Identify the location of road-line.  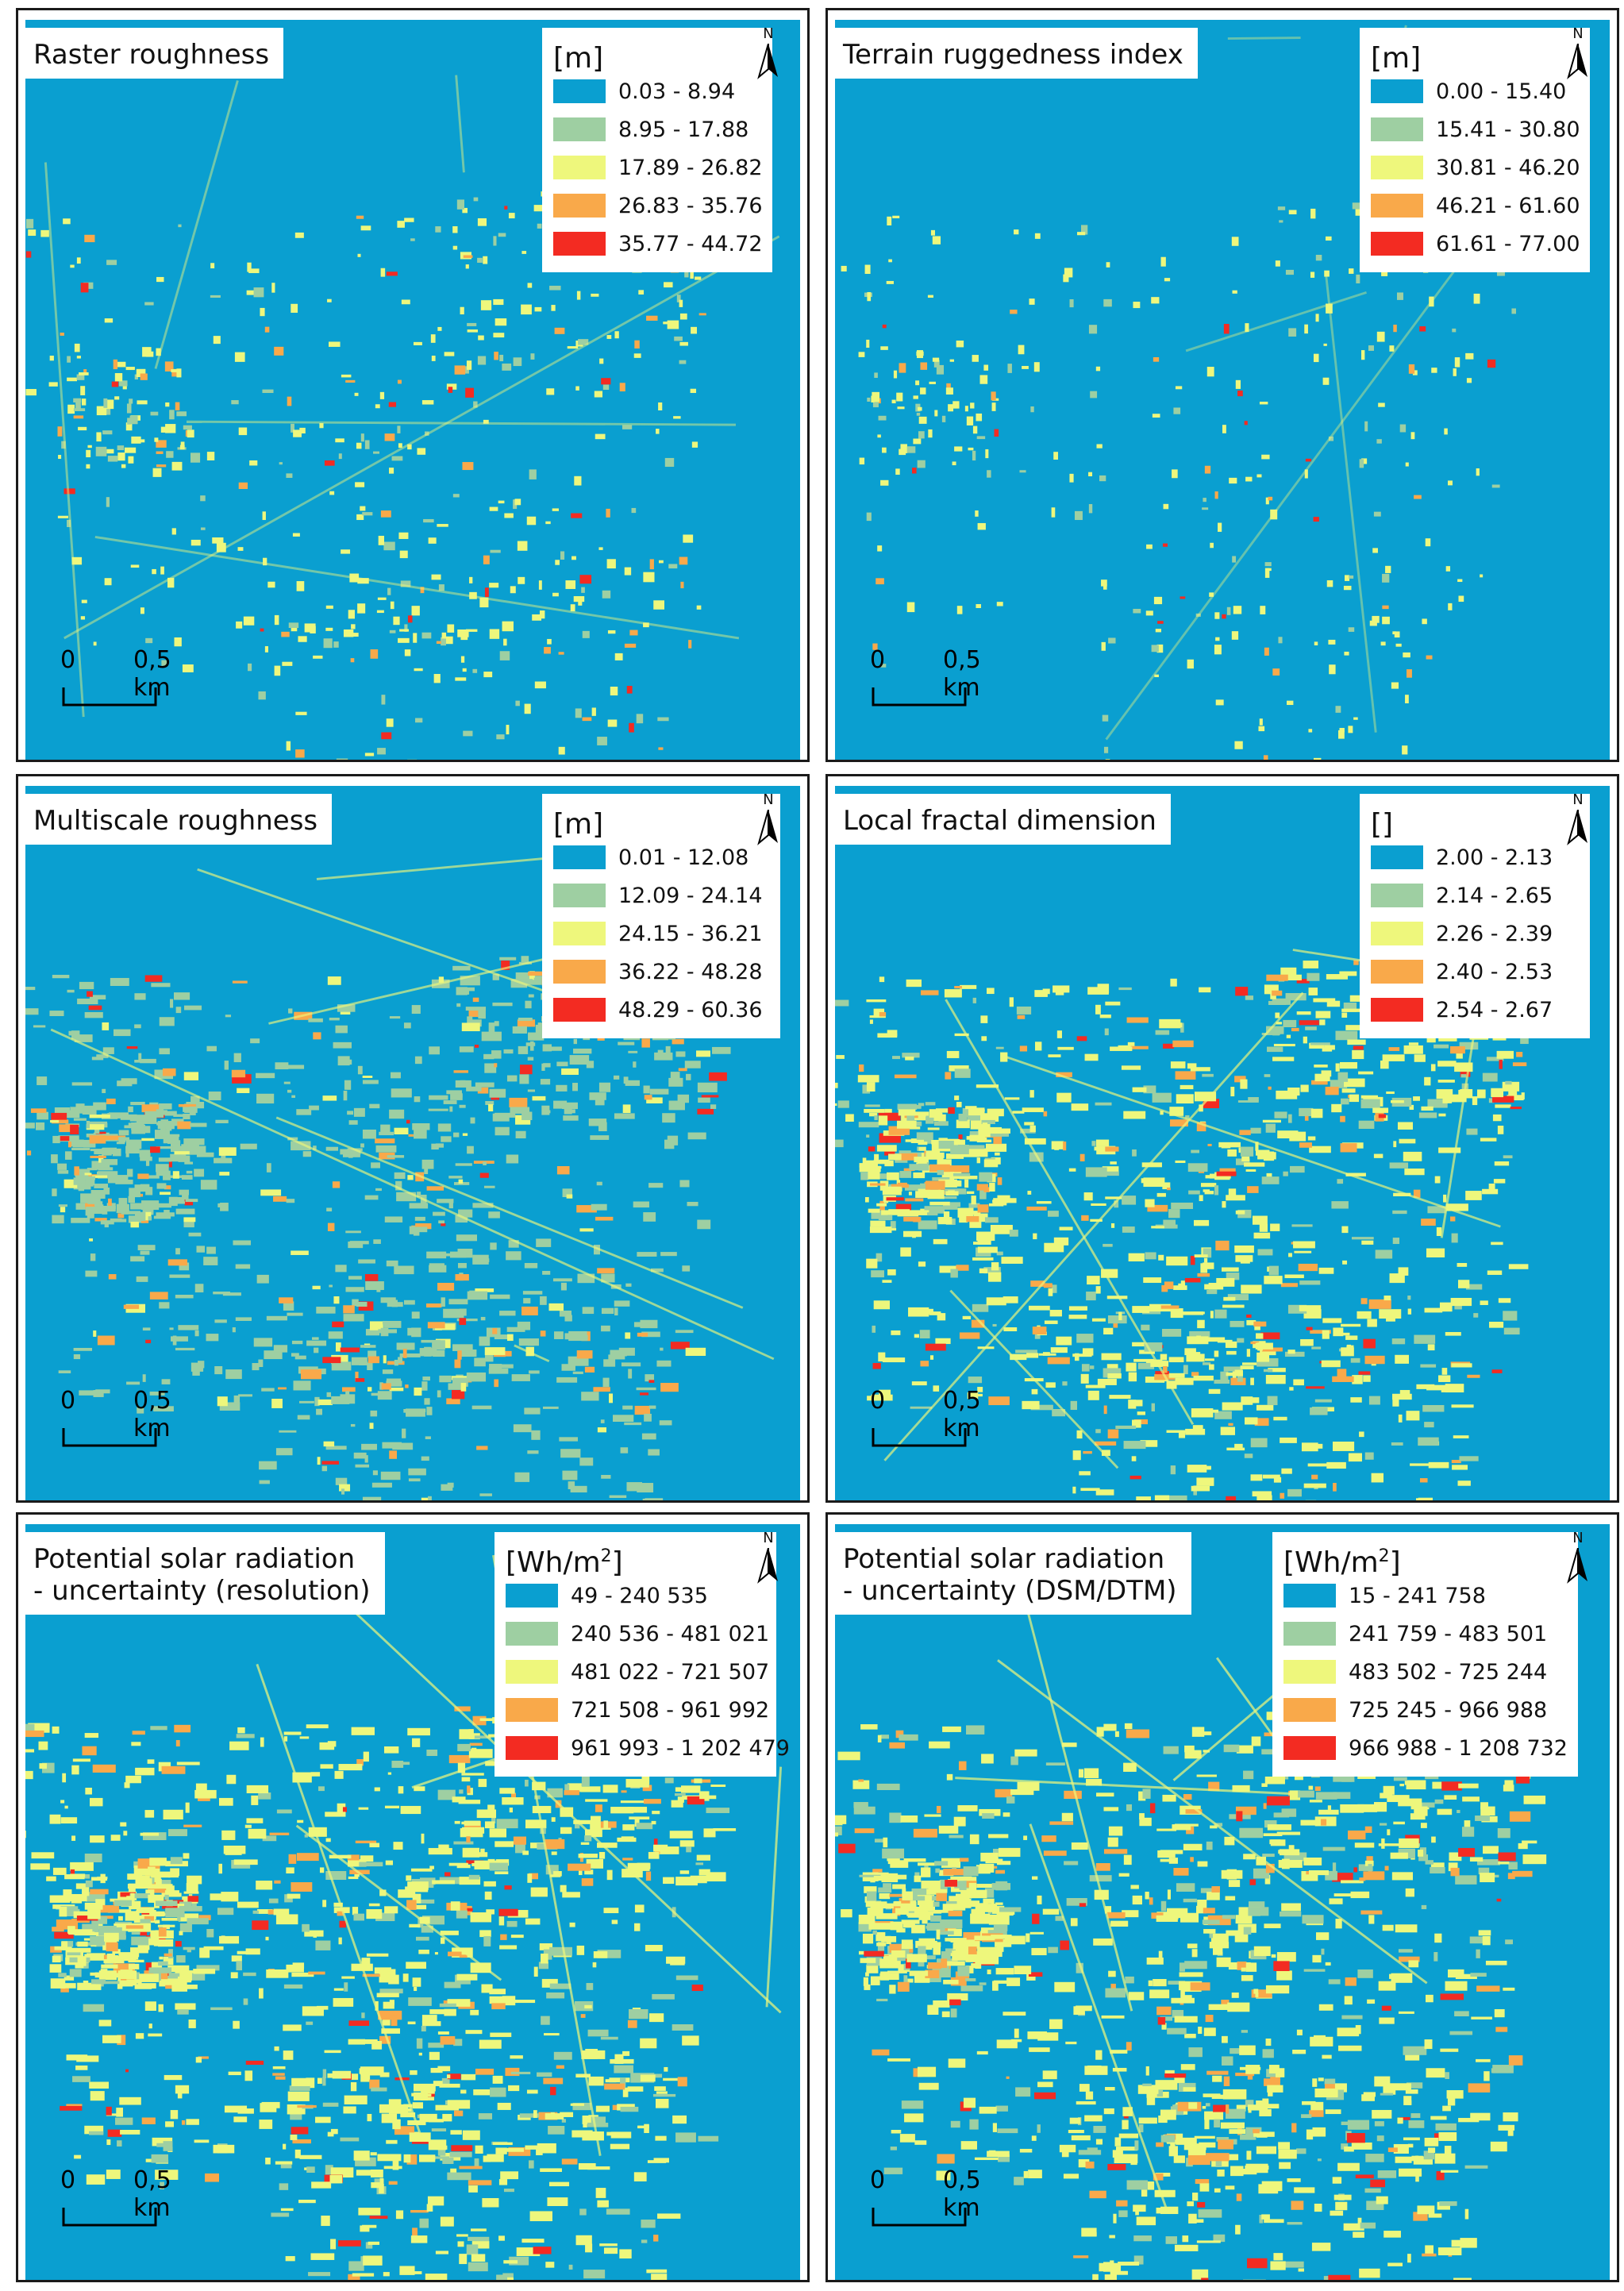
(421, 437).